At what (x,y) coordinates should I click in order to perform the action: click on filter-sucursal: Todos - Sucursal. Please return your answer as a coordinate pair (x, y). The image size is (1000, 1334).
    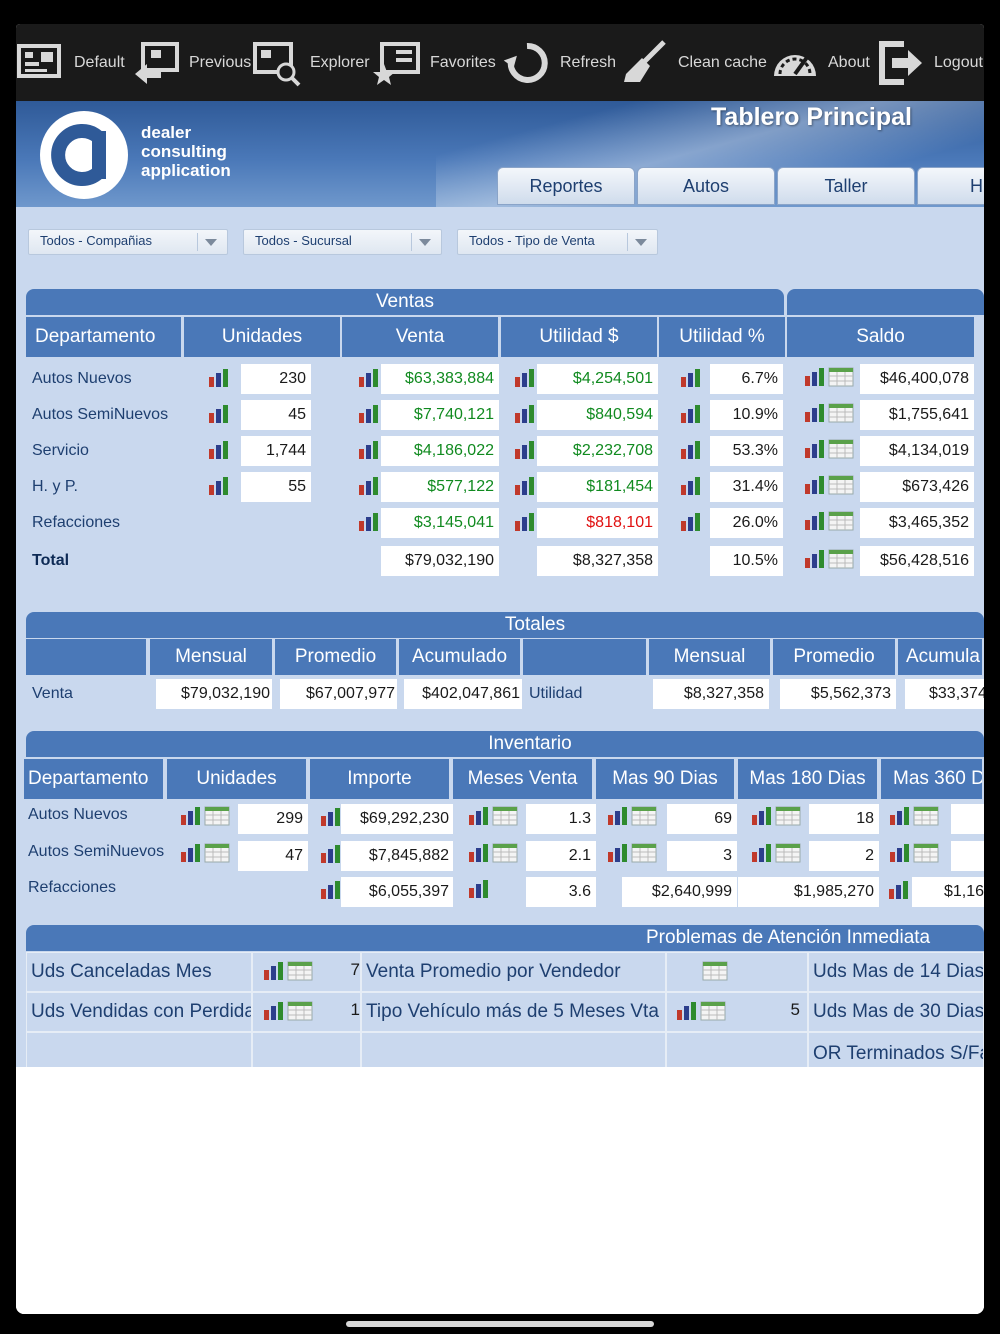
    Looking at the image, I should click on (342, 242).